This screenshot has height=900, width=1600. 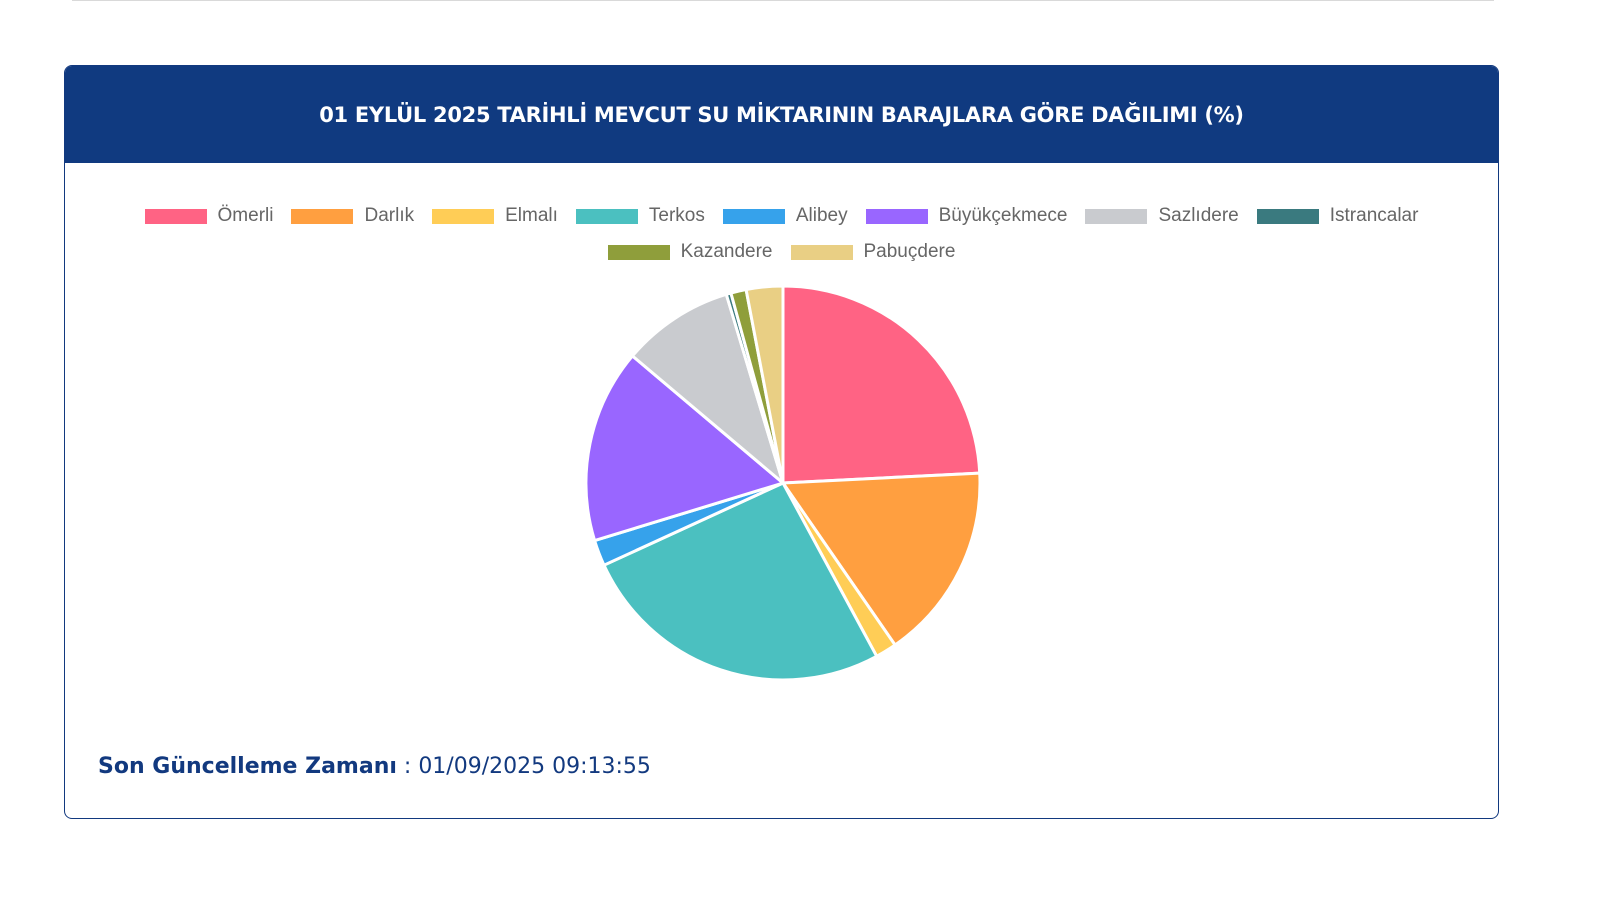 What do you see at coordinates (209, 215) in the screenshot?
I see `legend-item: Ömerli` at bounding box center [209, 215].